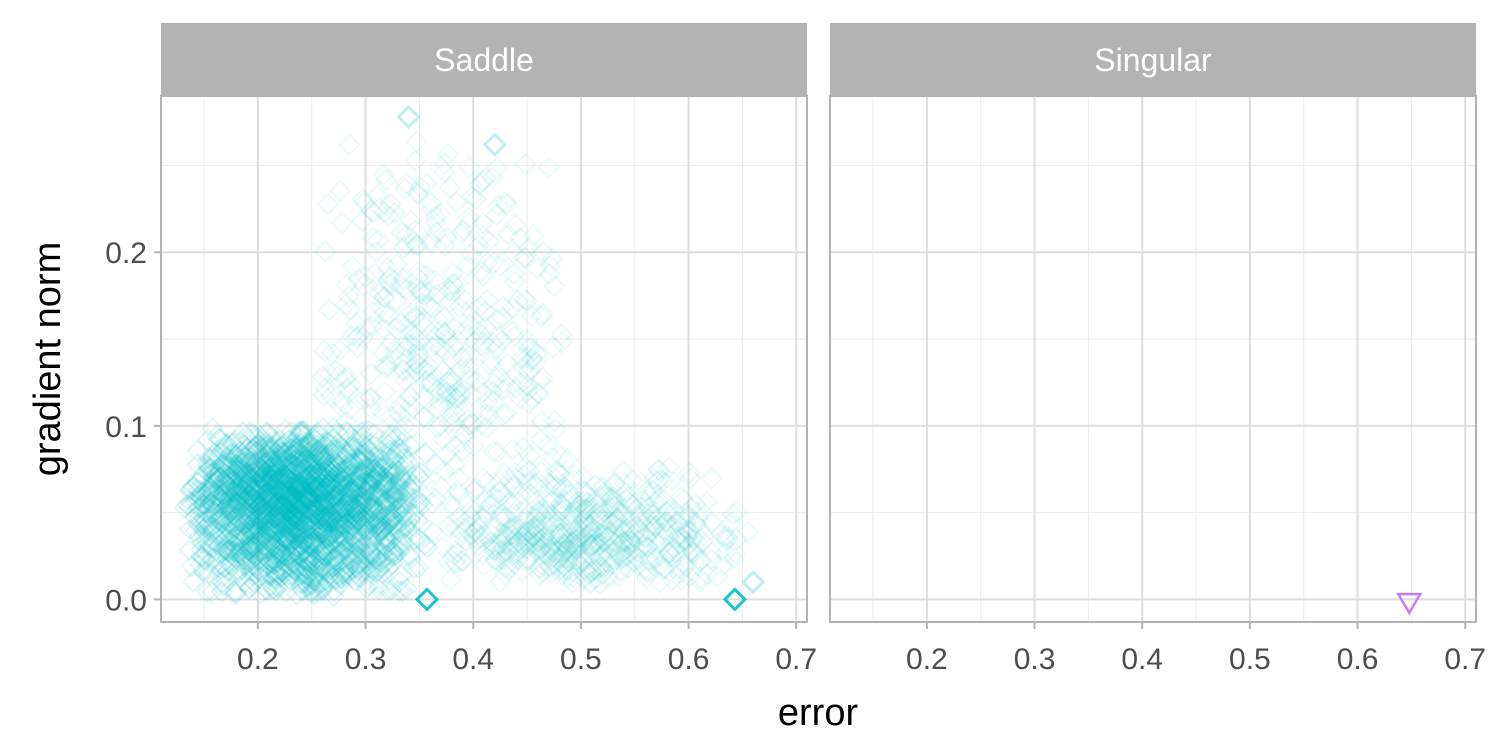 Image resolution: width=1500 pixels, height=750 pixels. What do you see at coordinates (258, 659) in the screenshot?
I see `saddle-x-tick-label: 0.2` at bounding box center [258, 659].